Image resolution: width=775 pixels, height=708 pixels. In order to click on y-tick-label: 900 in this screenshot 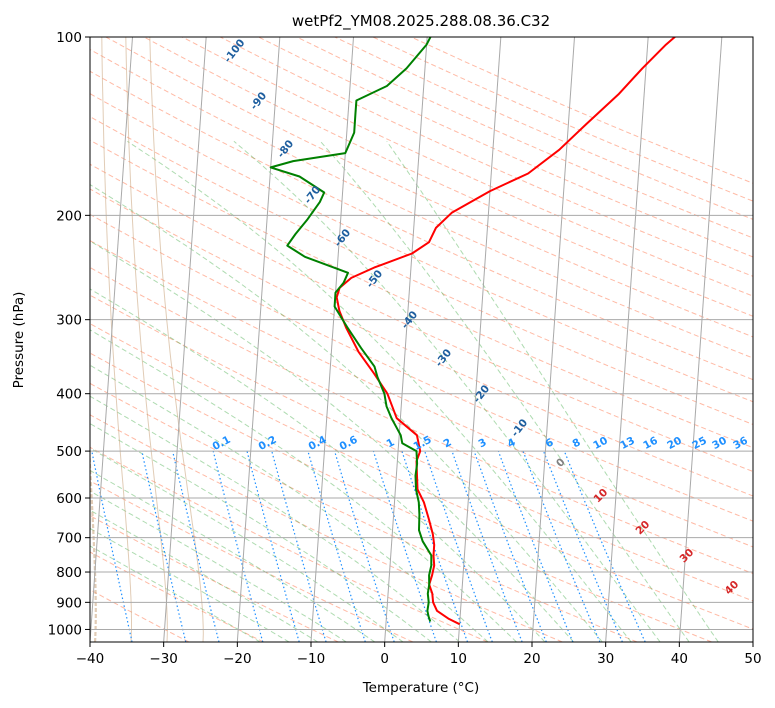, I will do `click(69, 603)`.